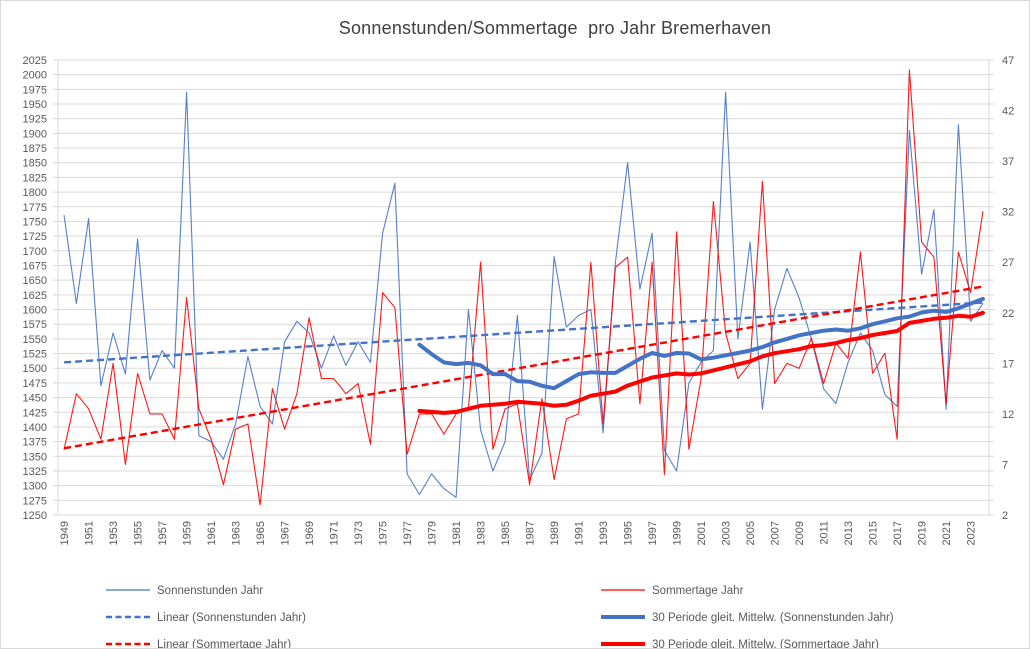 Image resolution: width=1030 pixels, height=649 pixels. I want to click on y-axis-left-tick-label: 1675, so click(35, 266).